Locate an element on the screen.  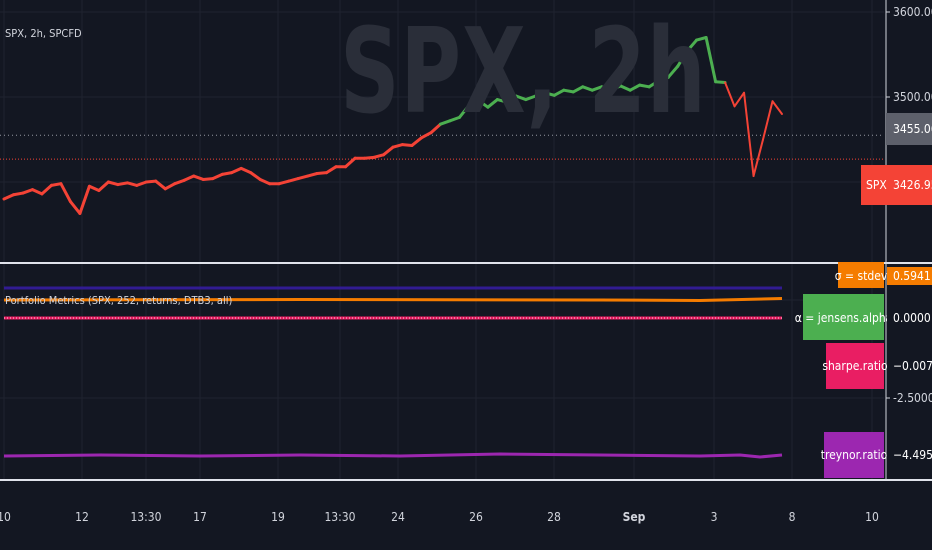
indicator-value-label: −0.0070 is located at coordinates (912, 366).